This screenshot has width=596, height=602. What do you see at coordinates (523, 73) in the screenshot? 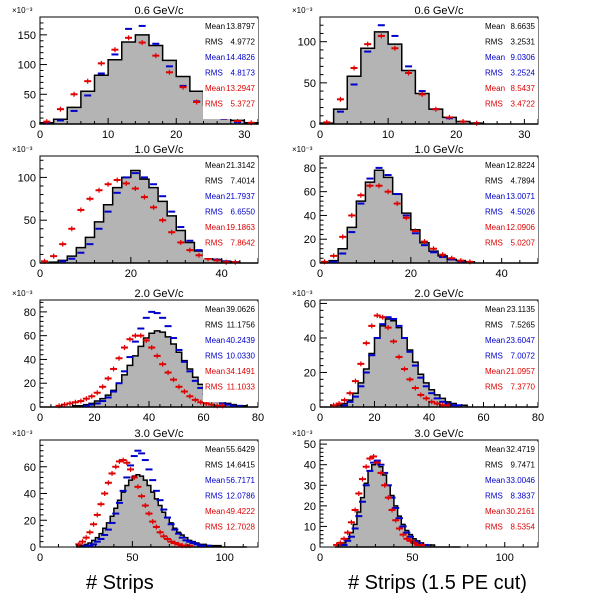
I see `stat-value: 3.2524` at bounding box center [523, 73].